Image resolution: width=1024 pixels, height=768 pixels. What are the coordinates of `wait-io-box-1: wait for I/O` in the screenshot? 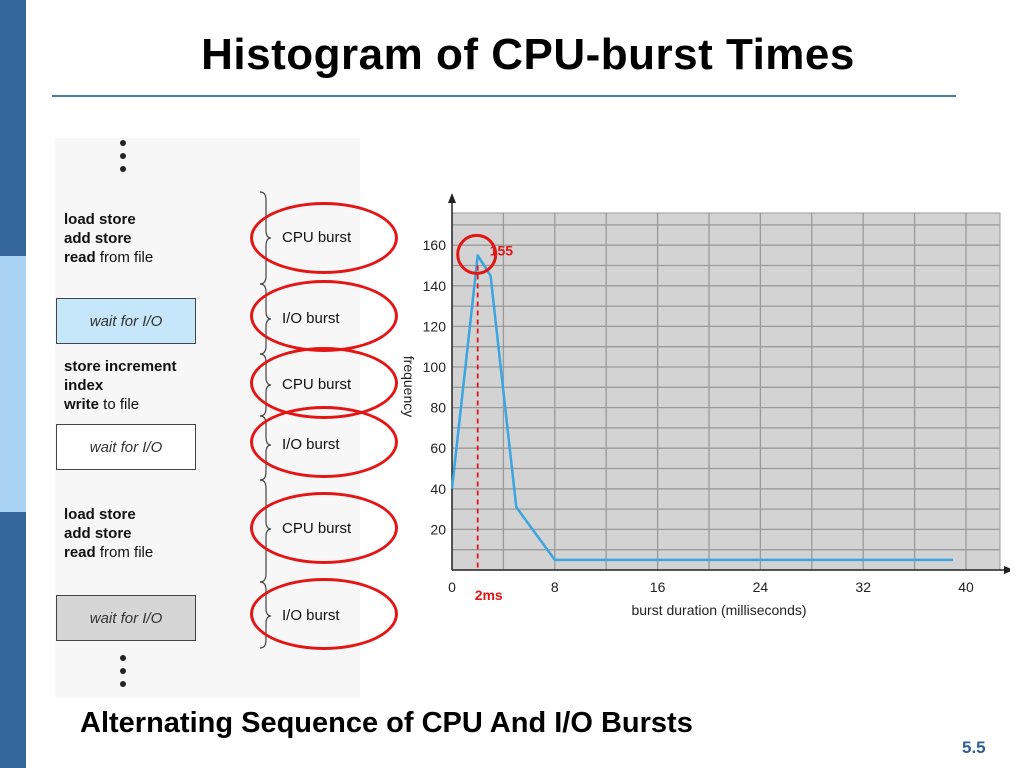 It's located at (126, 321).